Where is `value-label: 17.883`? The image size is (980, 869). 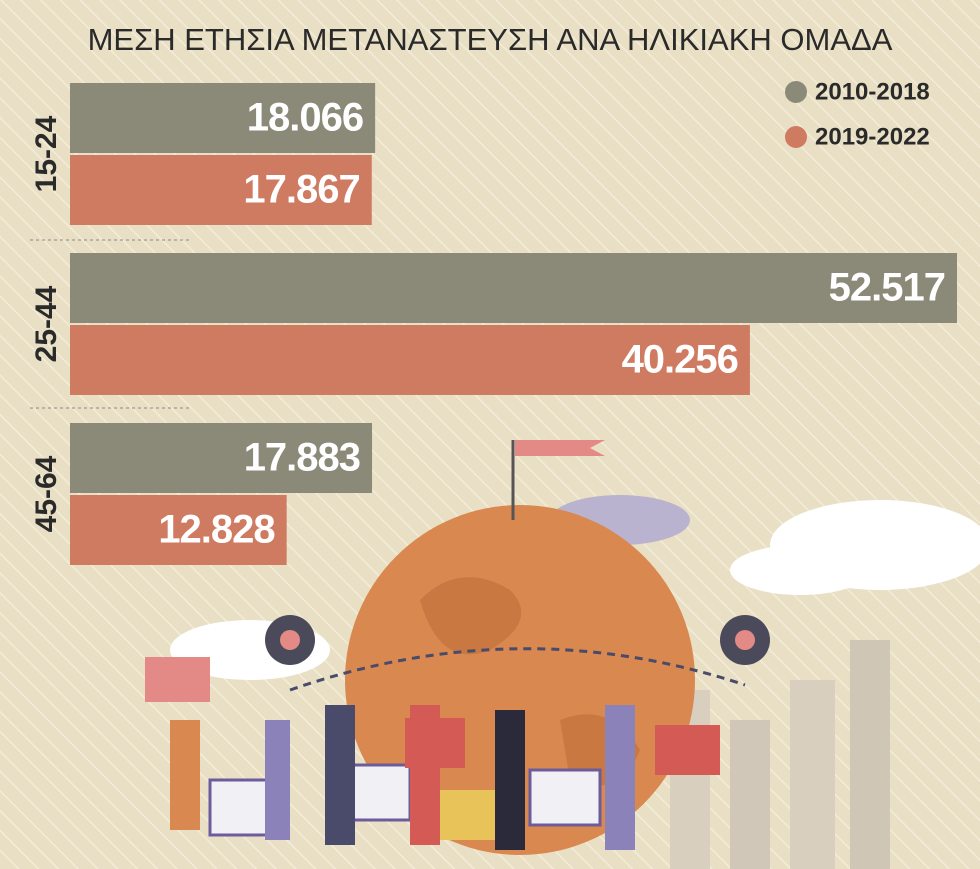
value-label: 17.883 is located at coordinates (302, 458).